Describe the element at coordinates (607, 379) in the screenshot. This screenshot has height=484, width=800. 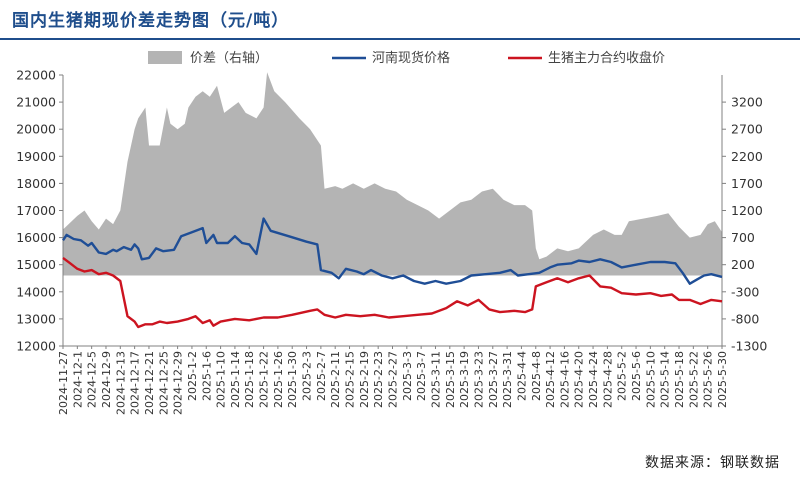
I see `x-tick-label: 2025-4-28` at that location.